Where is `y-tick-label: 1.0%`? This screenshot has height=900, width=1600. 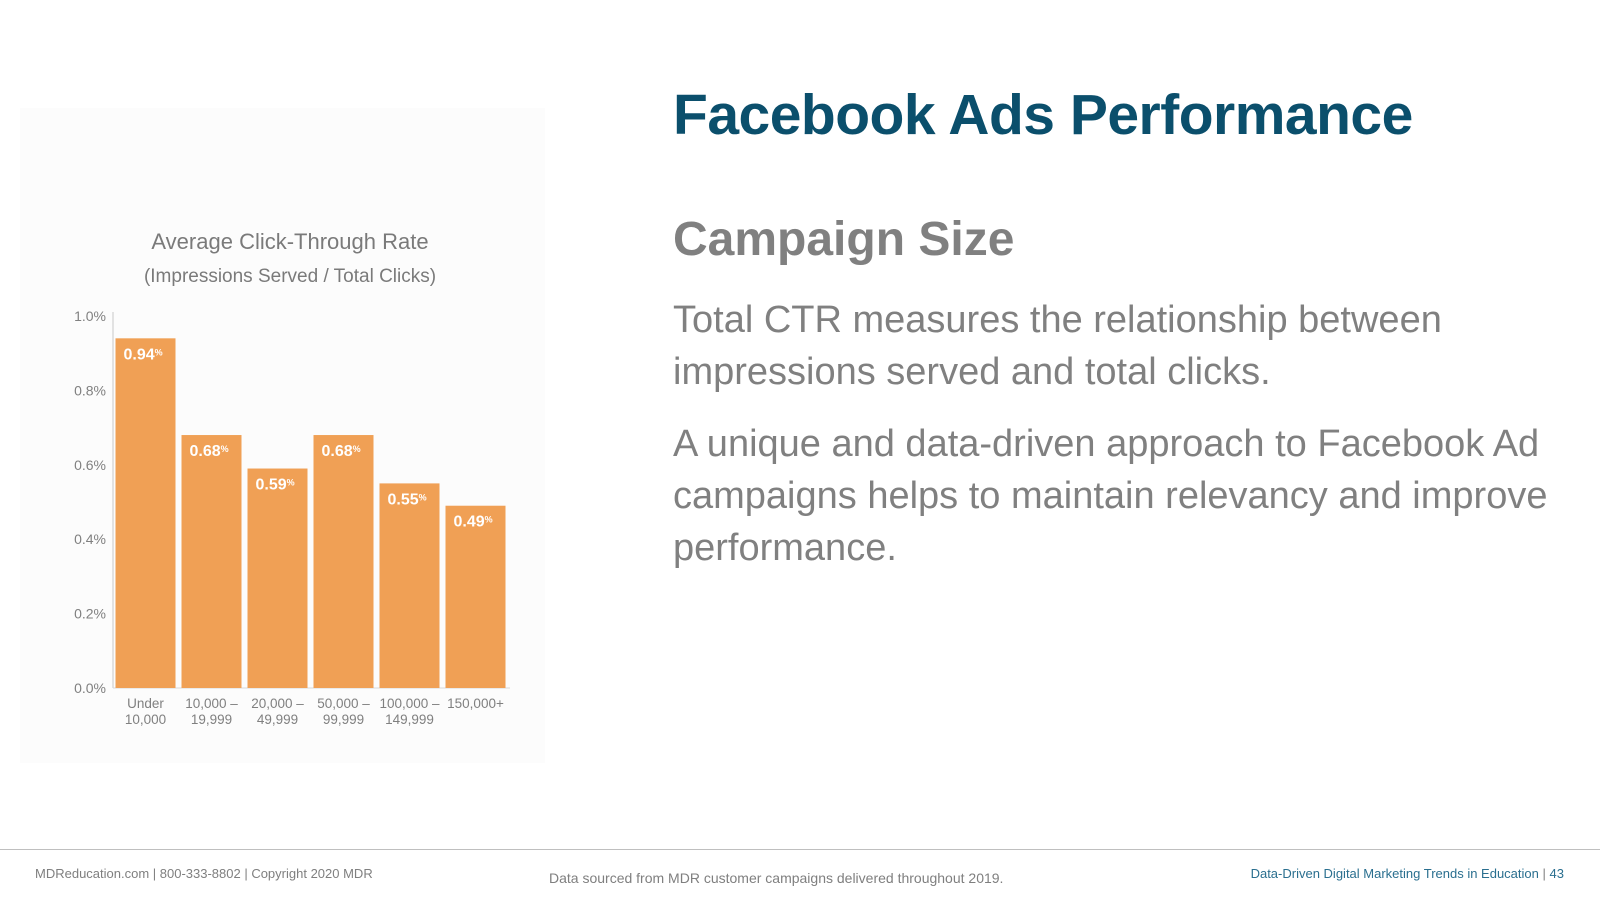
y-tick-label: 1.0% is located at coordinates (90, 316).